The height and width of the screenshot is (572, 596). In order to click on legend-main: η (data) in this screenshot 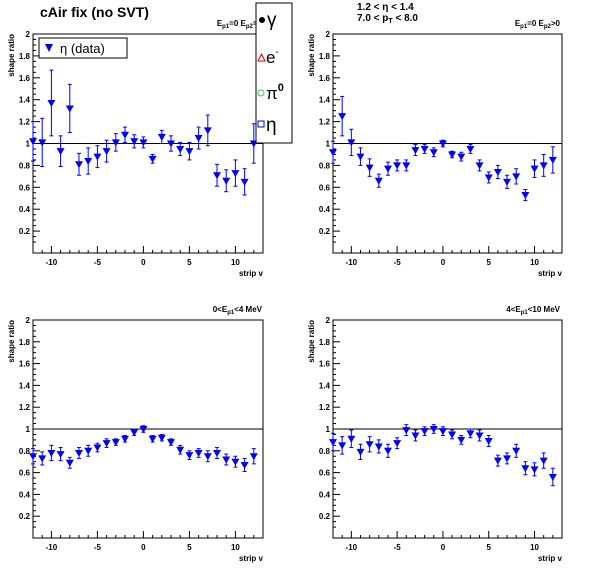, I will do `click(83, 48)`.